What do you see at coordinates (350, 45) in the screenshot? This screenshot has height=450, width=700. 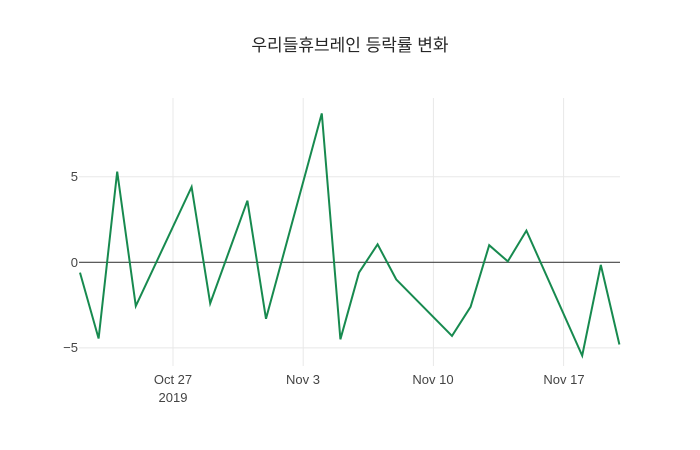 I see `chart-title: 우리들휴브레인 등락률 변화` at bounding box center [350, 45].